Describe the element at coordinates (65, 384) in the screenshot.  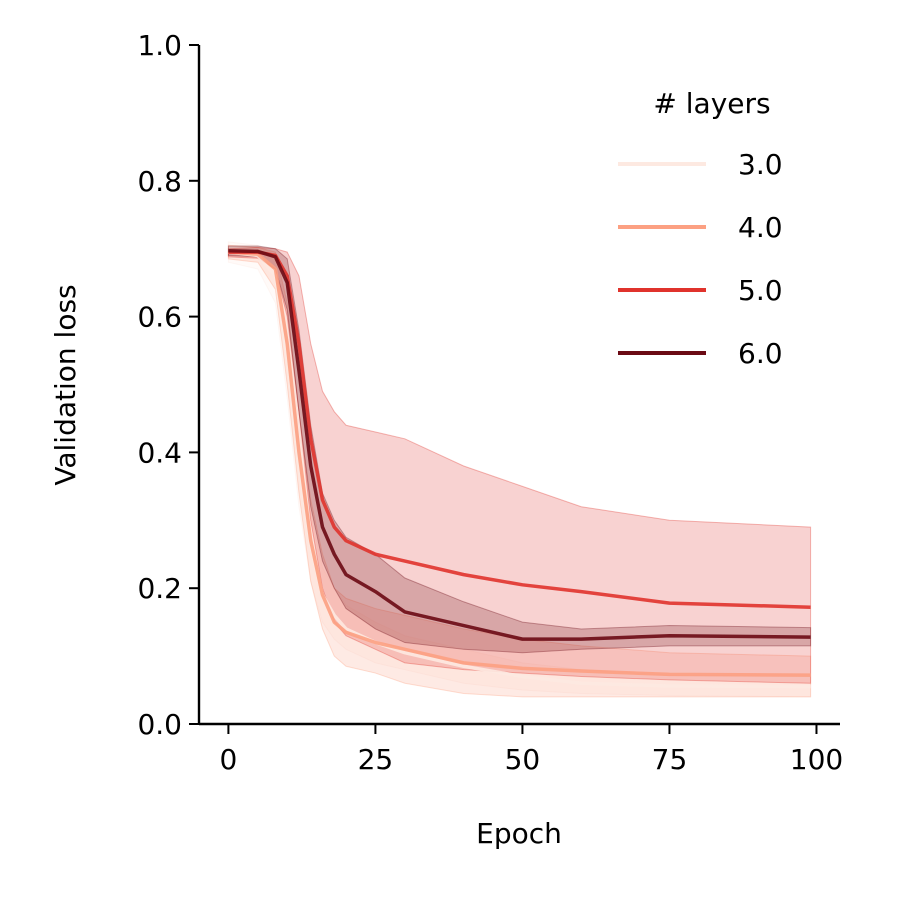
I see `y-axis-label: Validation loss` at that location.